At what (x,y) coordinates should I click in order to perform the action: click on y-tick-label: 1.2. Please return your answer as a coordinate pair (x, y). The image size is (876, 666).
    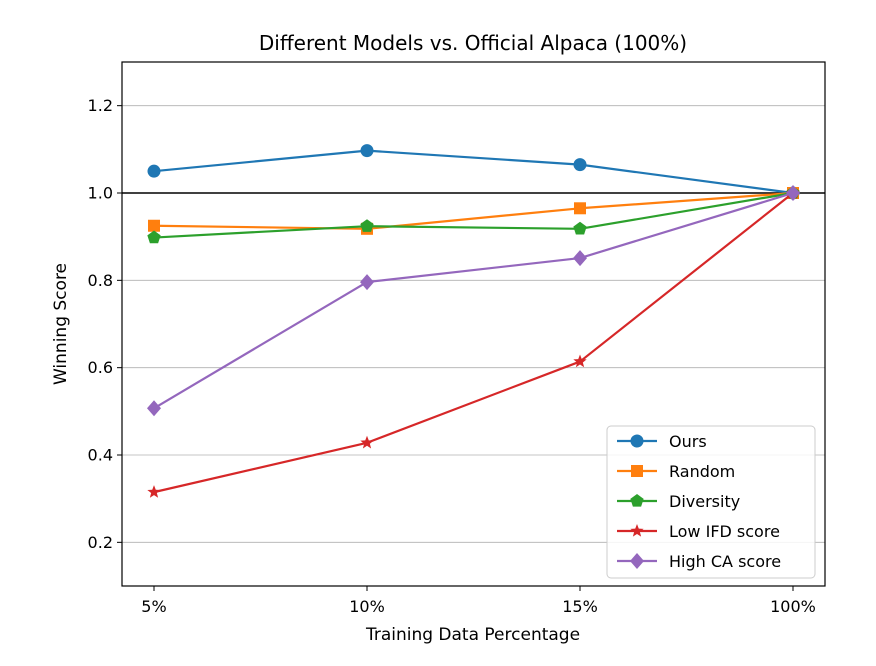
    Looking at the image, I should click on (100, 105).